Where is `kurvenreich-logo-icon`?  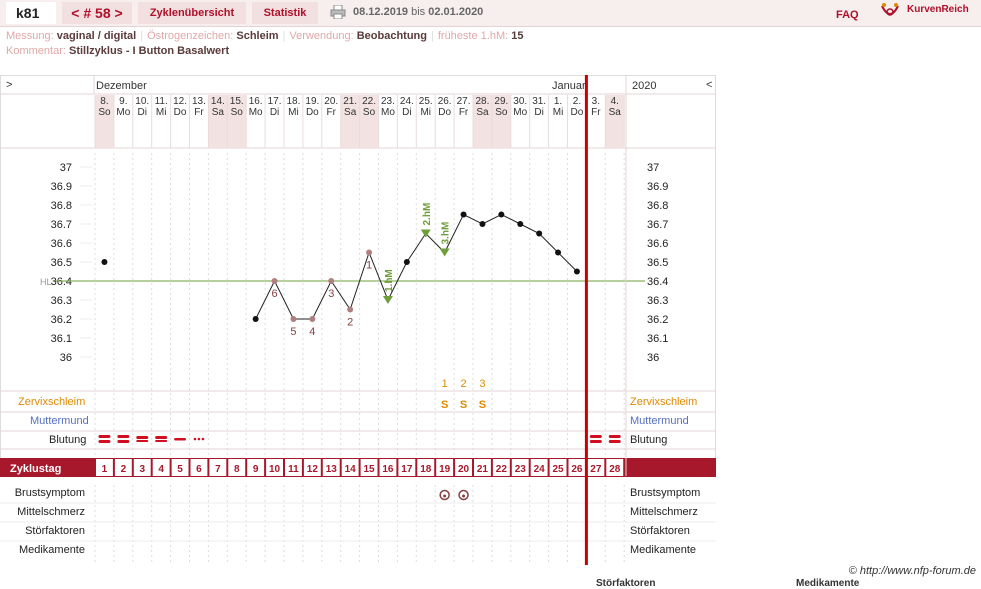 kurvenreich-logo-icon is located at coordinates (890, 11).